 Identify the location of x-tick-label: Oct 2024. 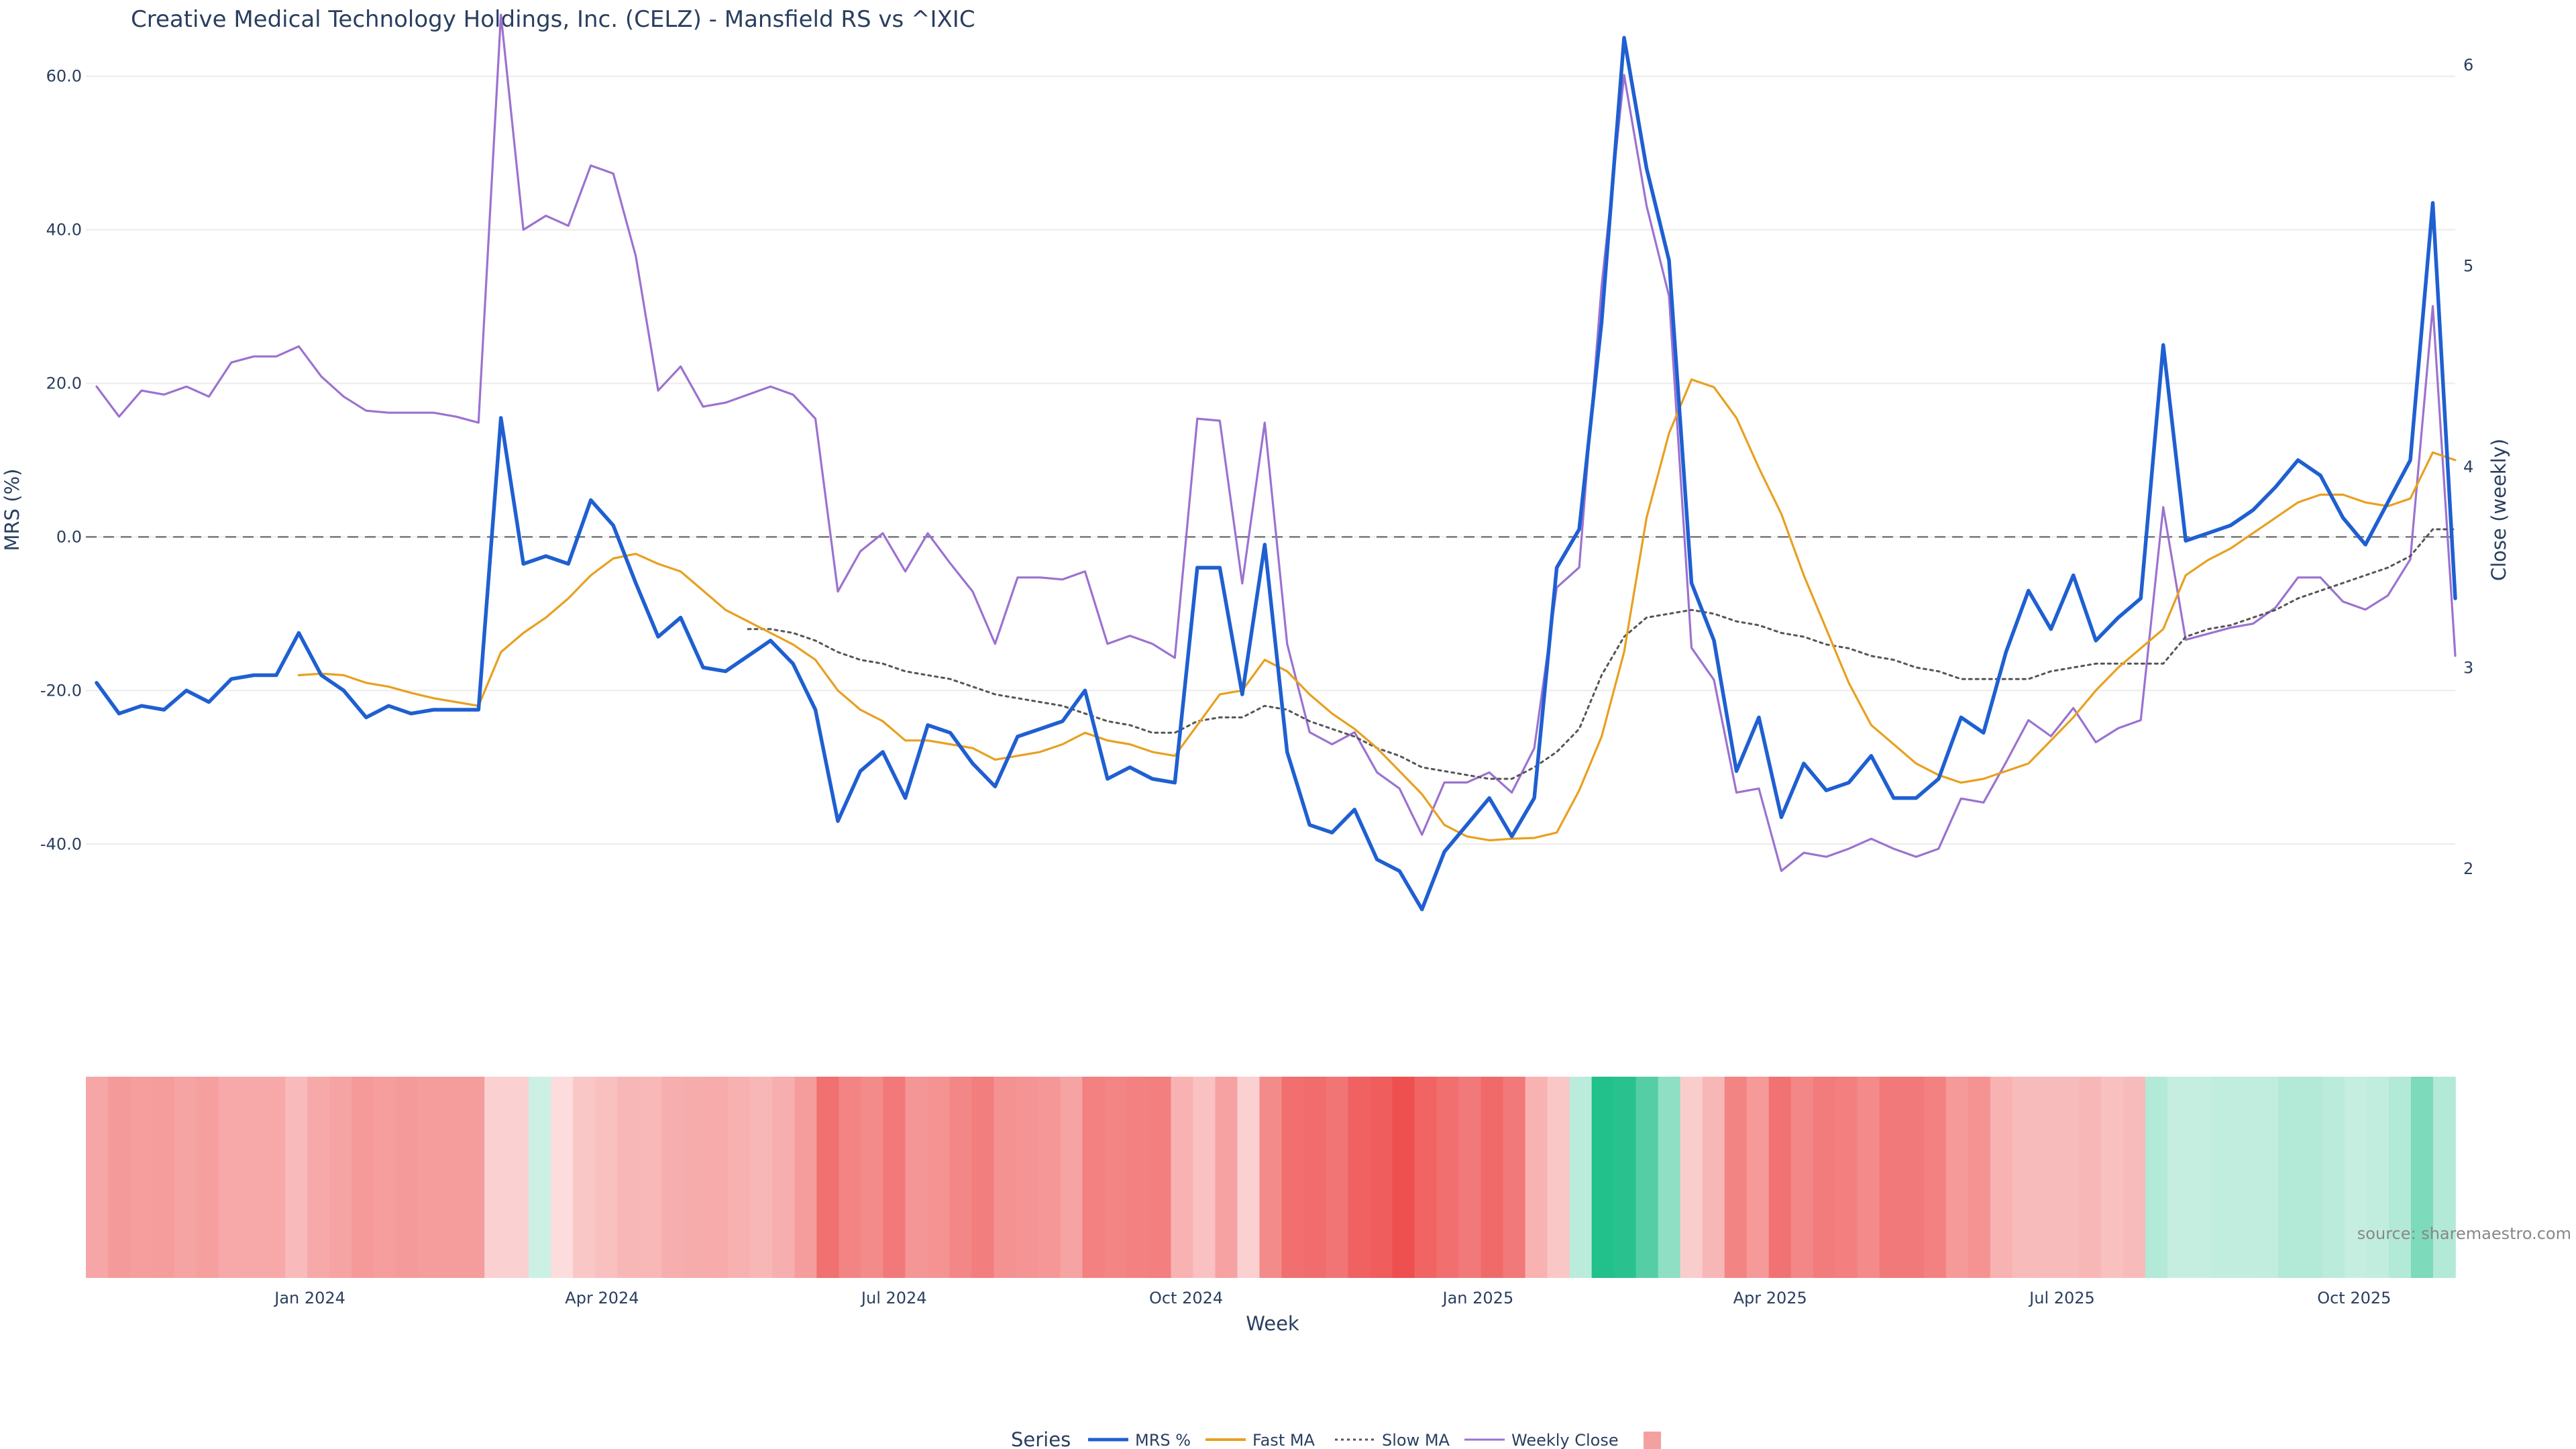
(1186, 1298).